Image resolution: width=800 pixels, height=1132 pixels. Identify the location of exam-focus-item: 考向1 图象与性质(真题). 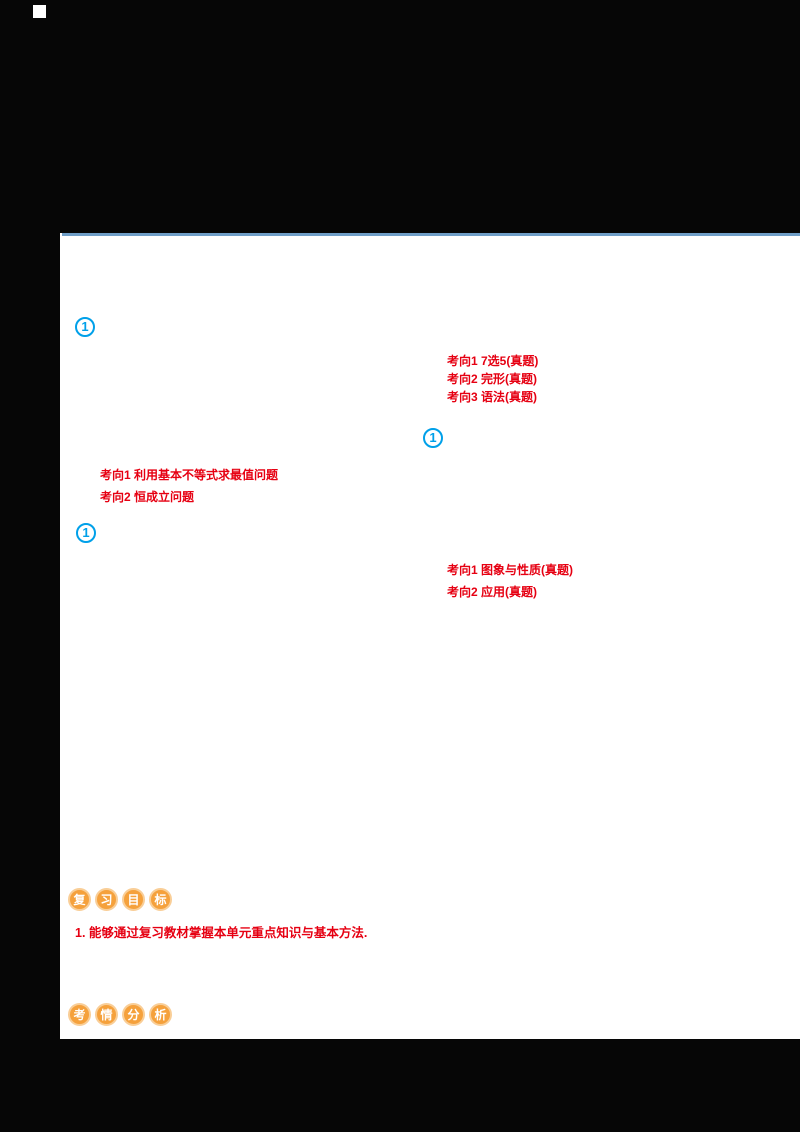
(510, 570).